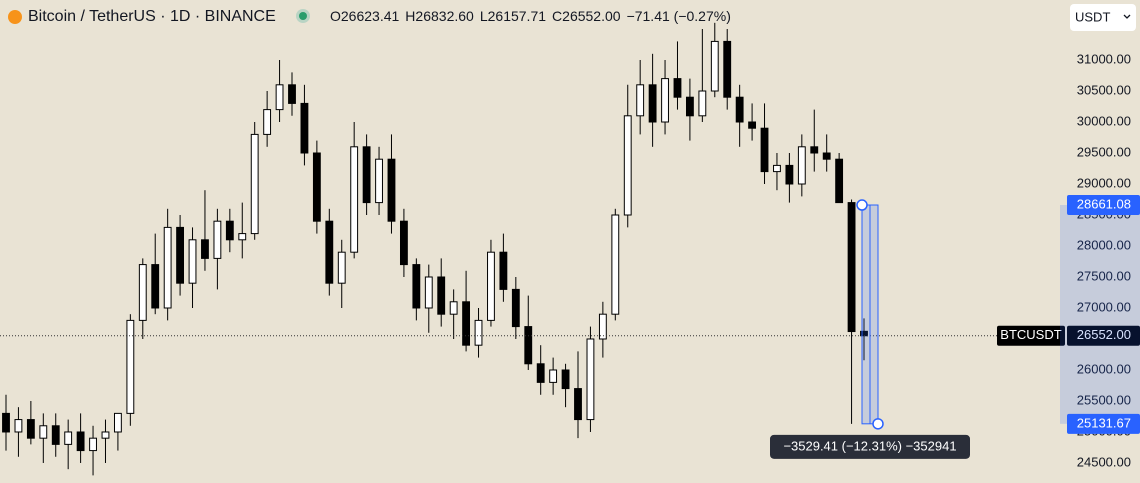 The width and height of the screenshot is (1140, 483). What do you see at coordinates (1104, 151) in the screenshot?
I see `y-tick-label: 29500.00` at bounding box center [1104, 151].